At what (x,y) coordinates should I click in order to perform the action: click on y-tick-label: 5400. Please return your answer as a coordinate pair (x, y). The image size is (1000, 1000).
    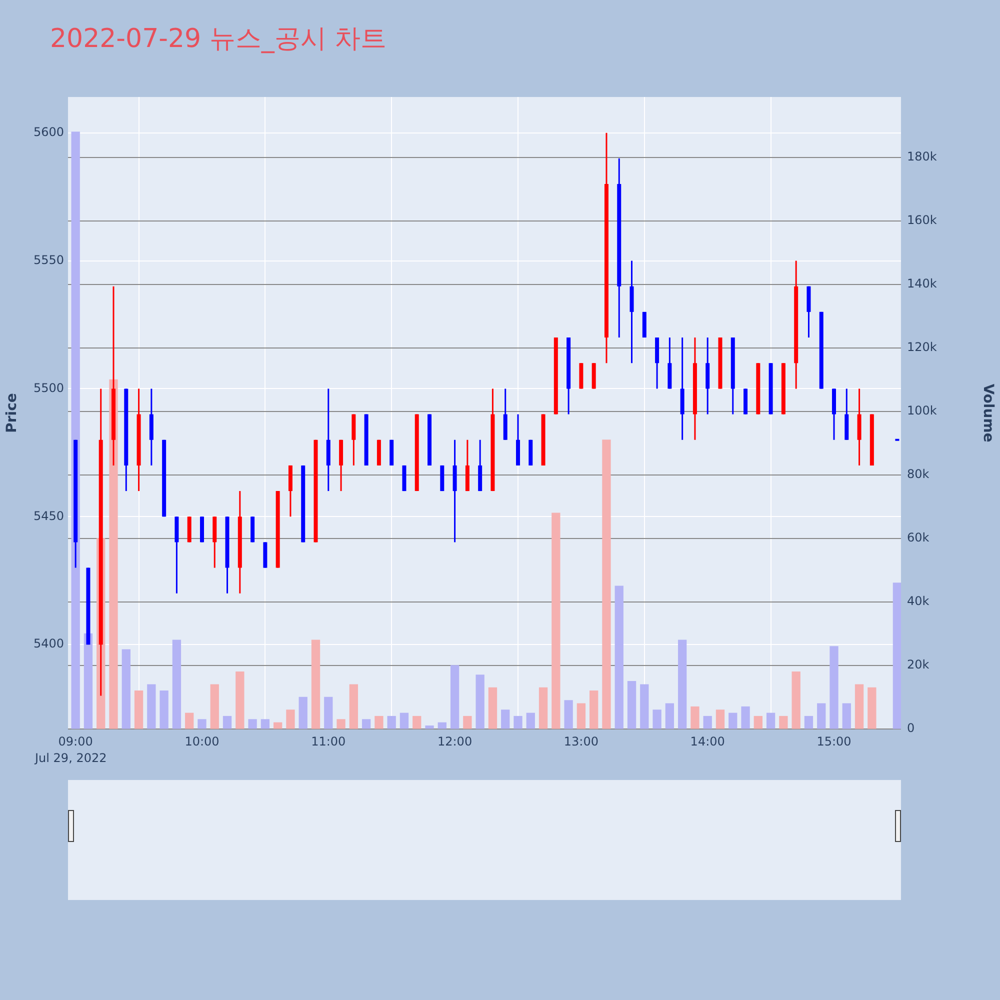
    Looking at the image, I should click on (48, 643).